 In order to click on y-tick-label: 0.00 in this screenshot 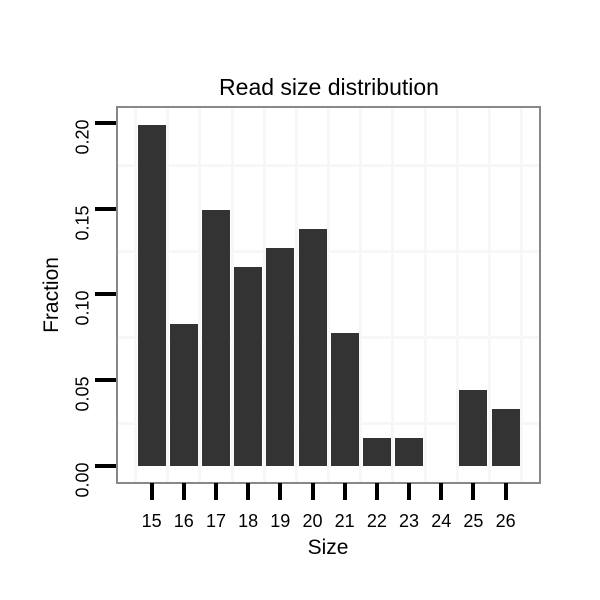, I will do `click(82, 480)`.